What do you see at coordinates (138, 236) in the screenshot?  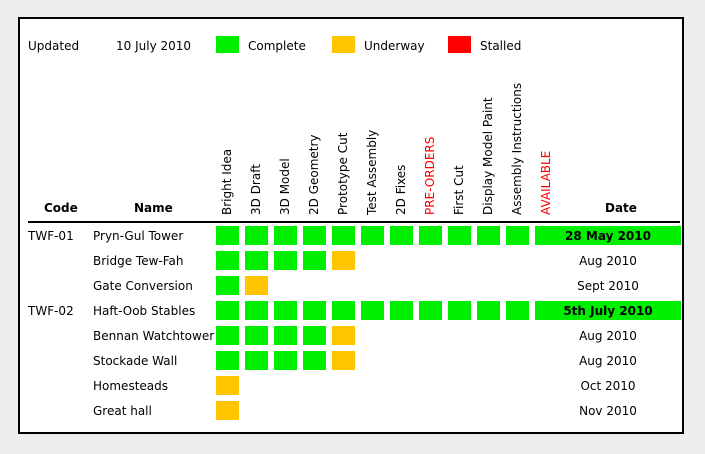 I see `row-name: Pryn-Gul Tower` at bounding box center [138, 236].